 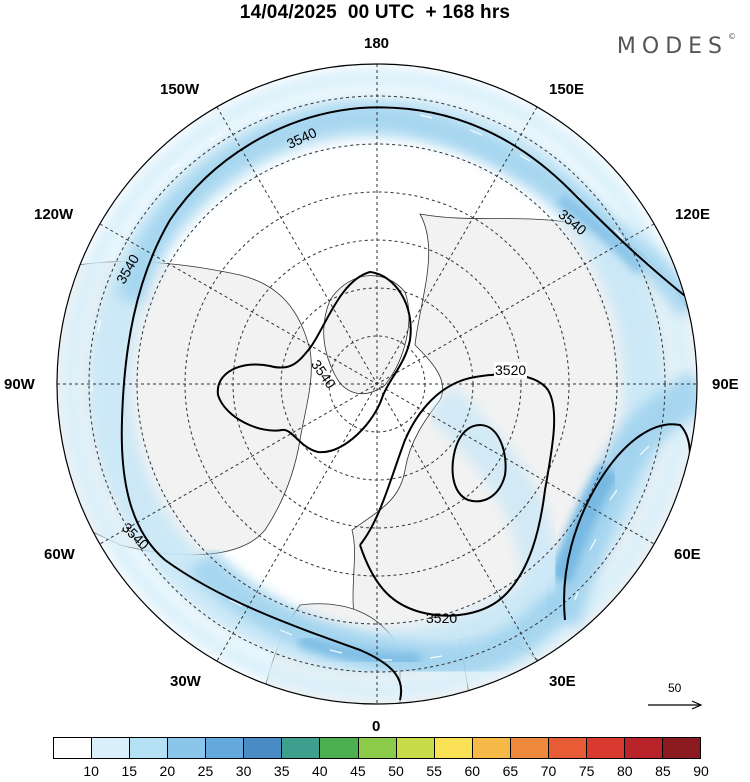 What do you see at coordinates (375, 12) in the screenshot?
I see `map-title: 14/04/2025 00 UTC + 168 hrs` at bounding box center [375, 12].